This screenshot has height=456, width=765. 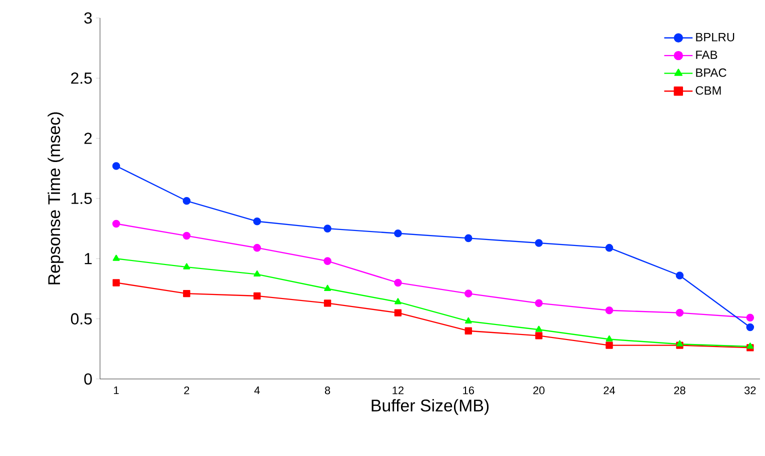 I want to click on x-tick-label: 16, so click(x=468, y=390).